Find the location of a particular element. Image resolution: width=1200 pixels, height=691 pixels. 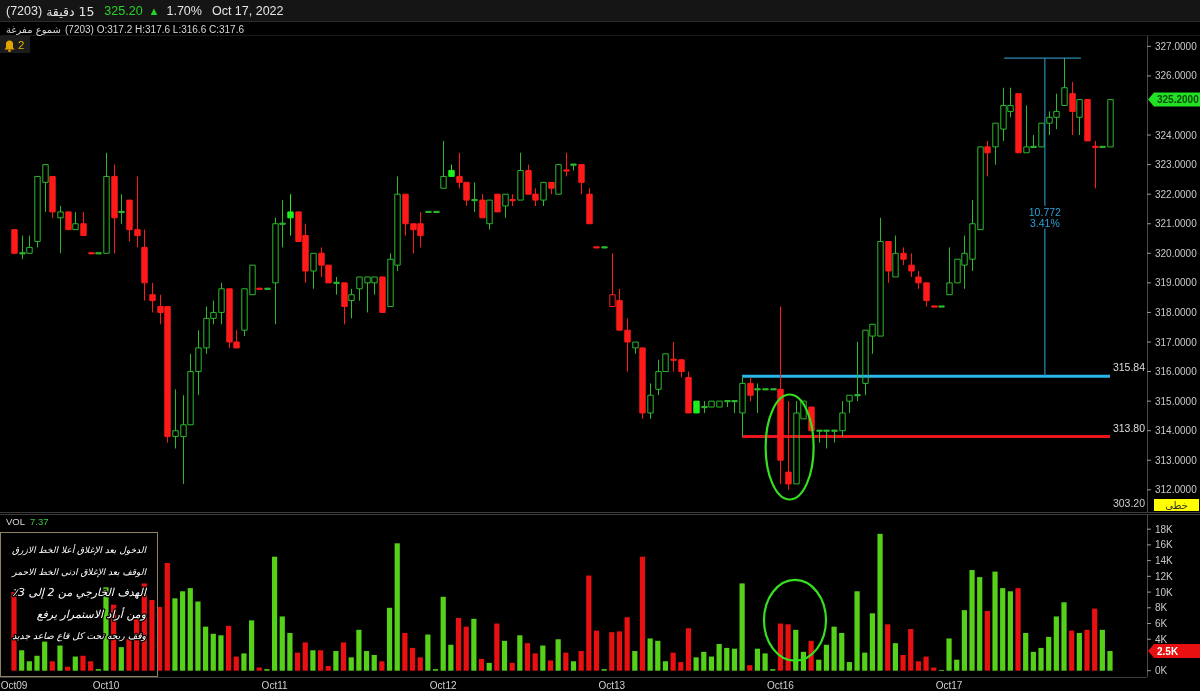

text: (7203) O:317.2 H:317.6 L:316.6 C:317.6 is located at coordinates (155, 29).